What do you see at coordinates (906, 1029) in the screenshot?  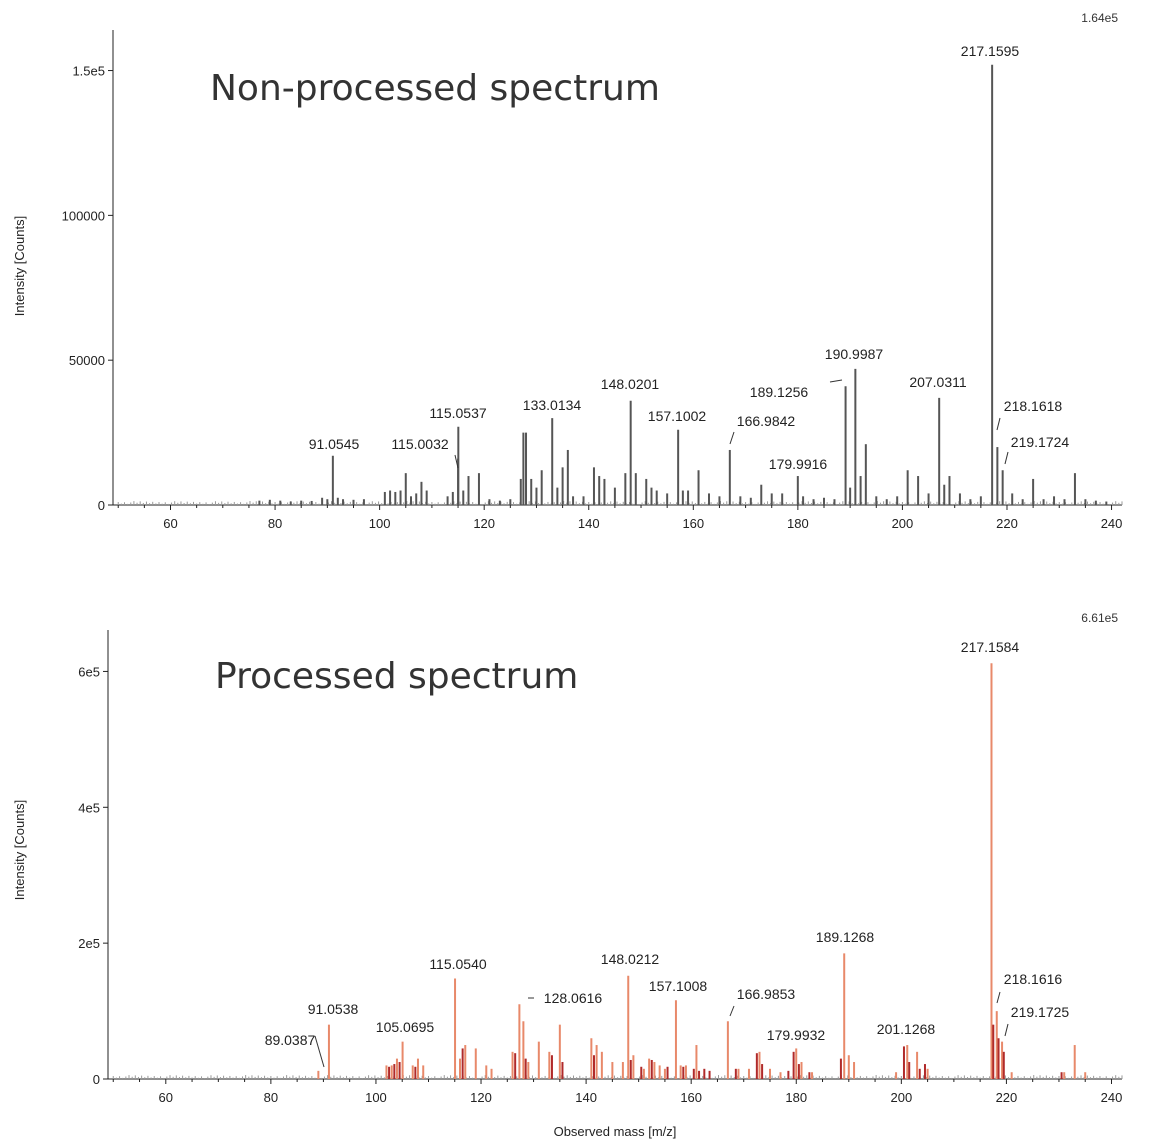 I see `peak-label: 201.1268` at bounding box center [906, 1029].